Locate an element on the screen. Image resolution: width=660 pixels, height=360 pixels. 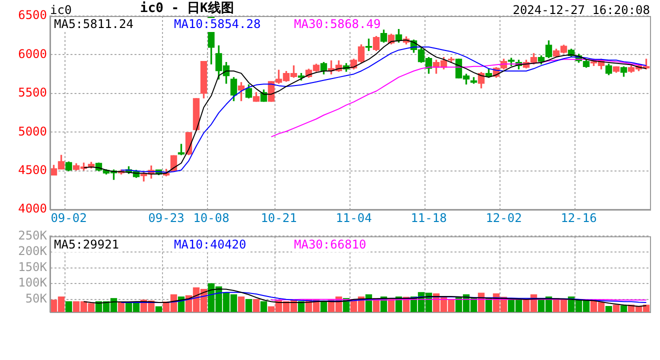
text: MA30:66810 is located at coordinates (330, 244).